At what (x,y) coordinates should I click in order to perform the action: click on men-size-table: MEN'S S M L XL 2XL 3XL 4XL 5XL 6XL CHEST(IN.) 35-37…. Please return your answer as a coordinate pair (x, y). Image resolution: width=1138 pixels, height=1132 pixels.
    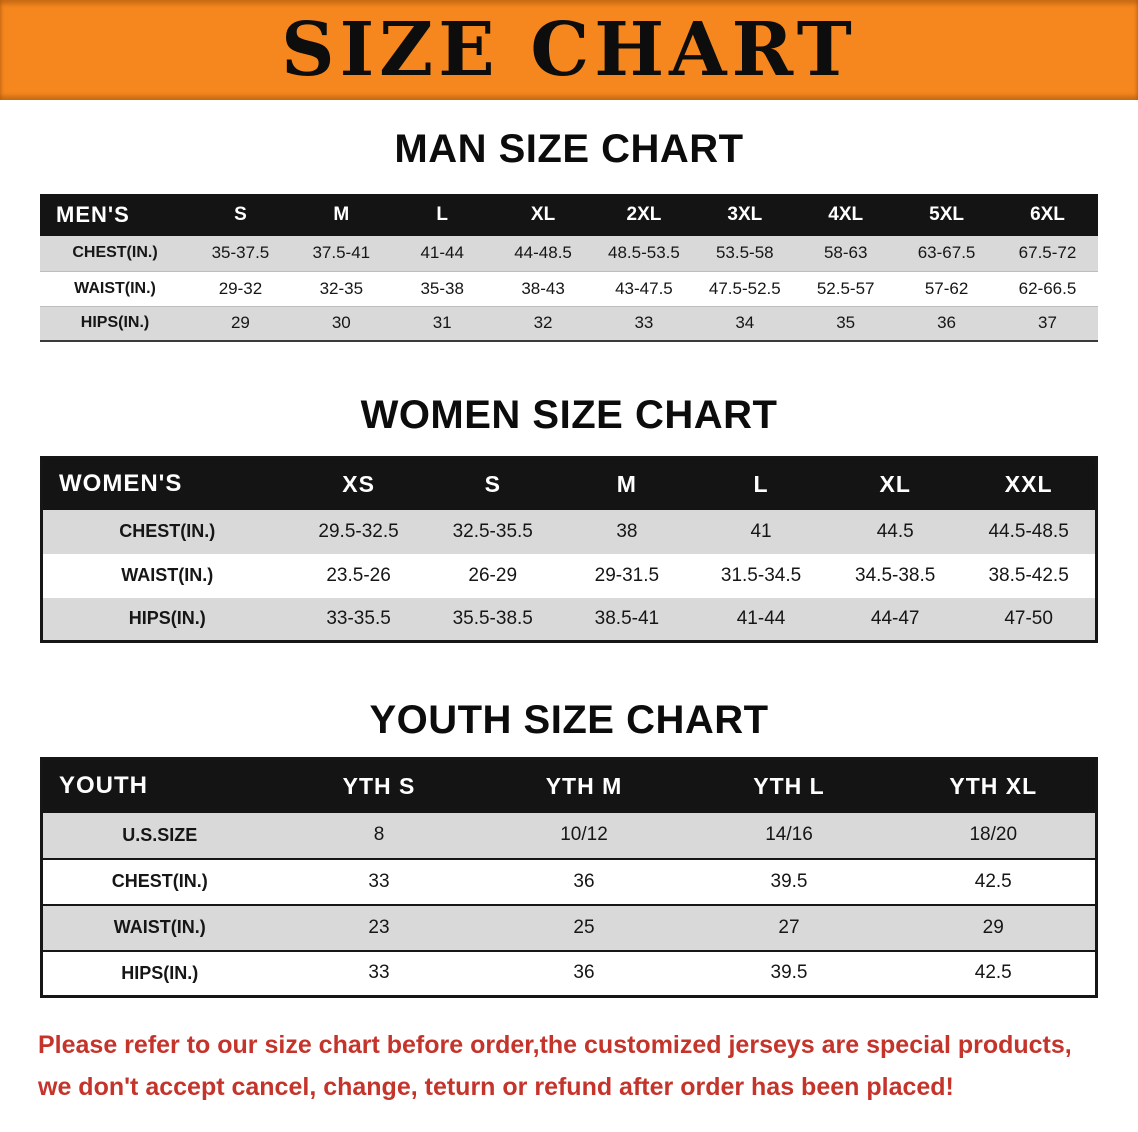
    Looking at the image, I should click on (569, 268).